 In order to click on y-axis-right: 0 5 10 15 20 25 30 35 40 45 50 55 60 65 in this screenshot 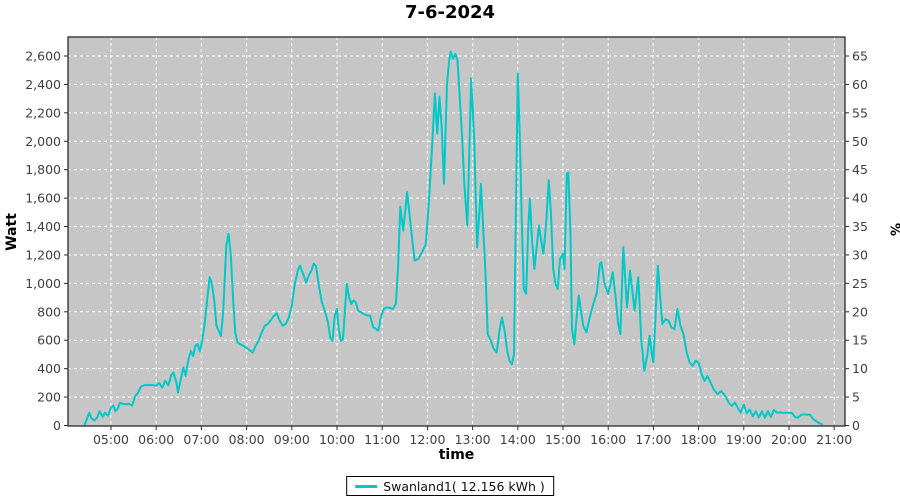, I will do `click(856, 241)`.